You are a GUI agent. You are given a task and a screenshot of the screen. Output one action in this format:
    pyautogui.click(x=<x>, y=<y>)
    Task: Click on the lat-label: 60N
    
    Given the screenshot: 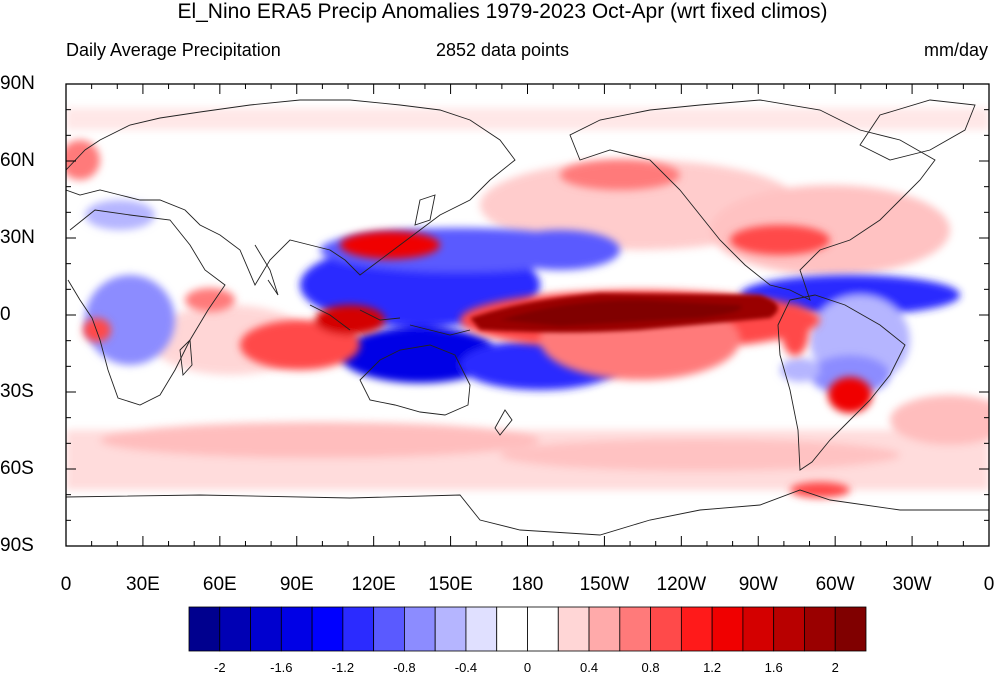 What is the action you would take?
    pyautogui.click(x=17, y=160)
    